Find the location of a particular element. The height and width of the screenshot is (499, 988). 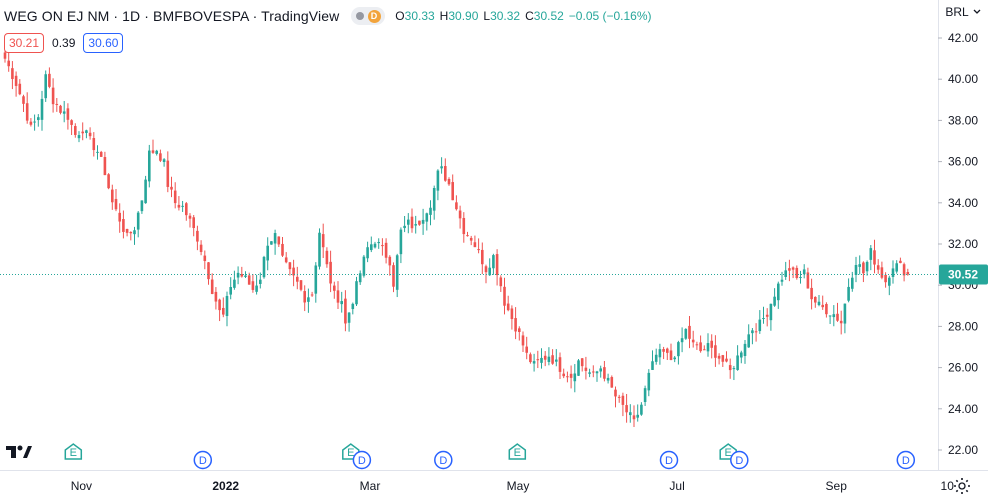

sell-button: 30.21 is located at coordinates (24, 43).